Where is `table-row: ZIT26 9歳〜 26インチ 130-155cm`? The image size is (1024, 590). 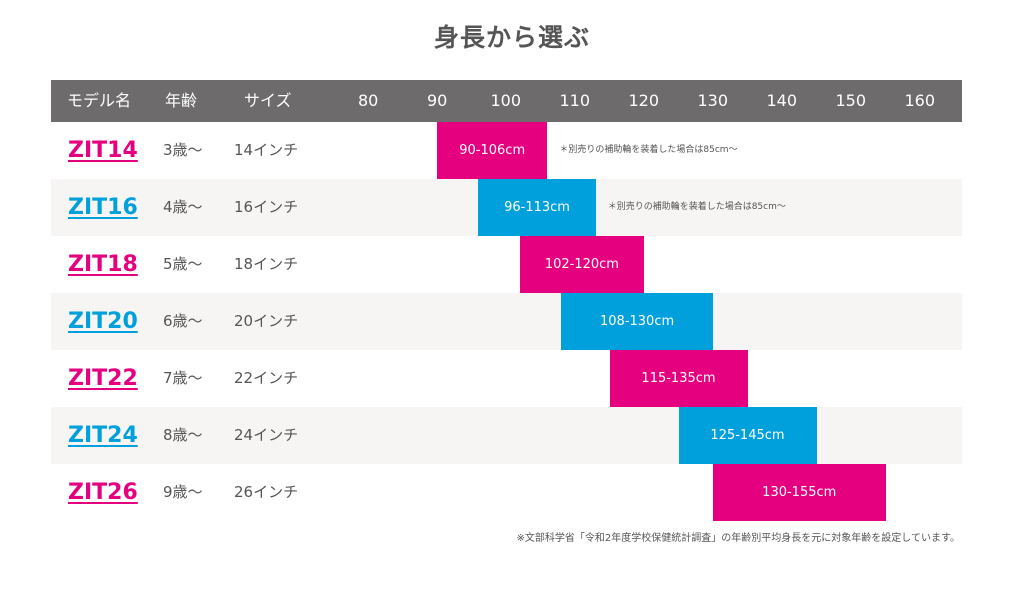 table-row: ZIT26 9歳〜 26インチ 130-155cm is located at coordinates (506, 492).